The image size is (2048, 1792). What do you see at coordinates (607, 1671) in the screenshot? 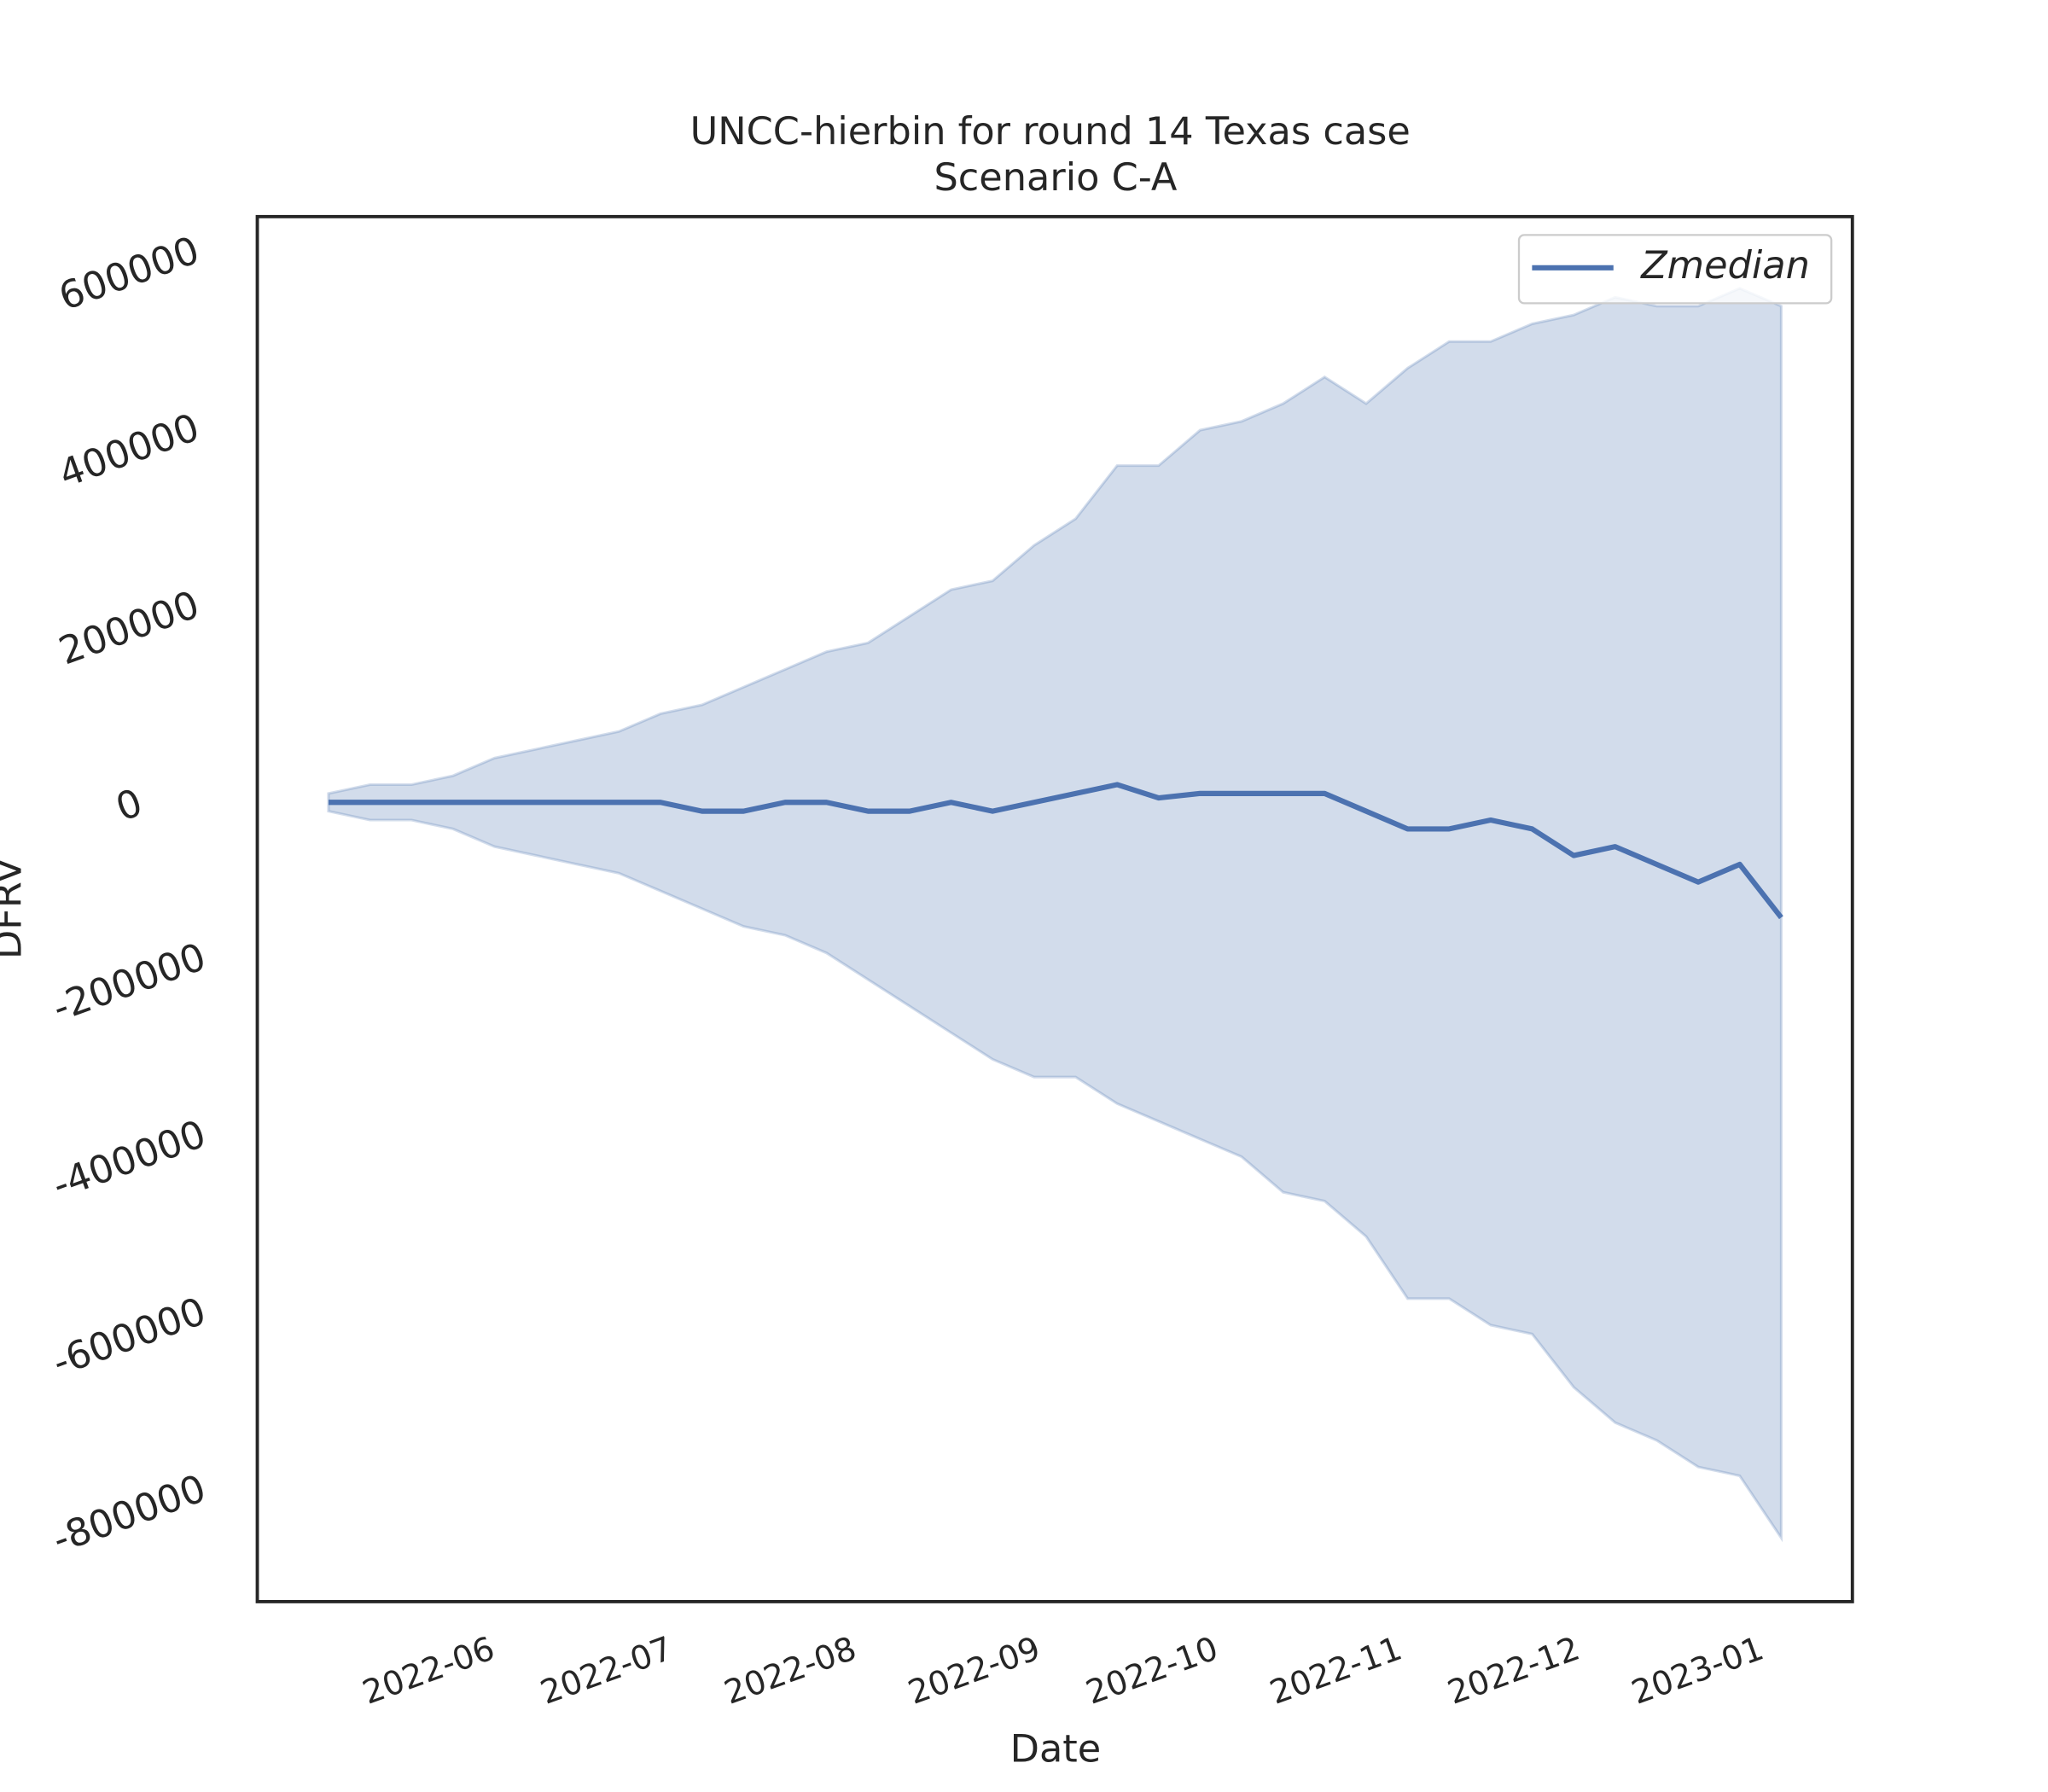
I see `x-tick-label: 2022-07` at bounding box center [607, 1671].